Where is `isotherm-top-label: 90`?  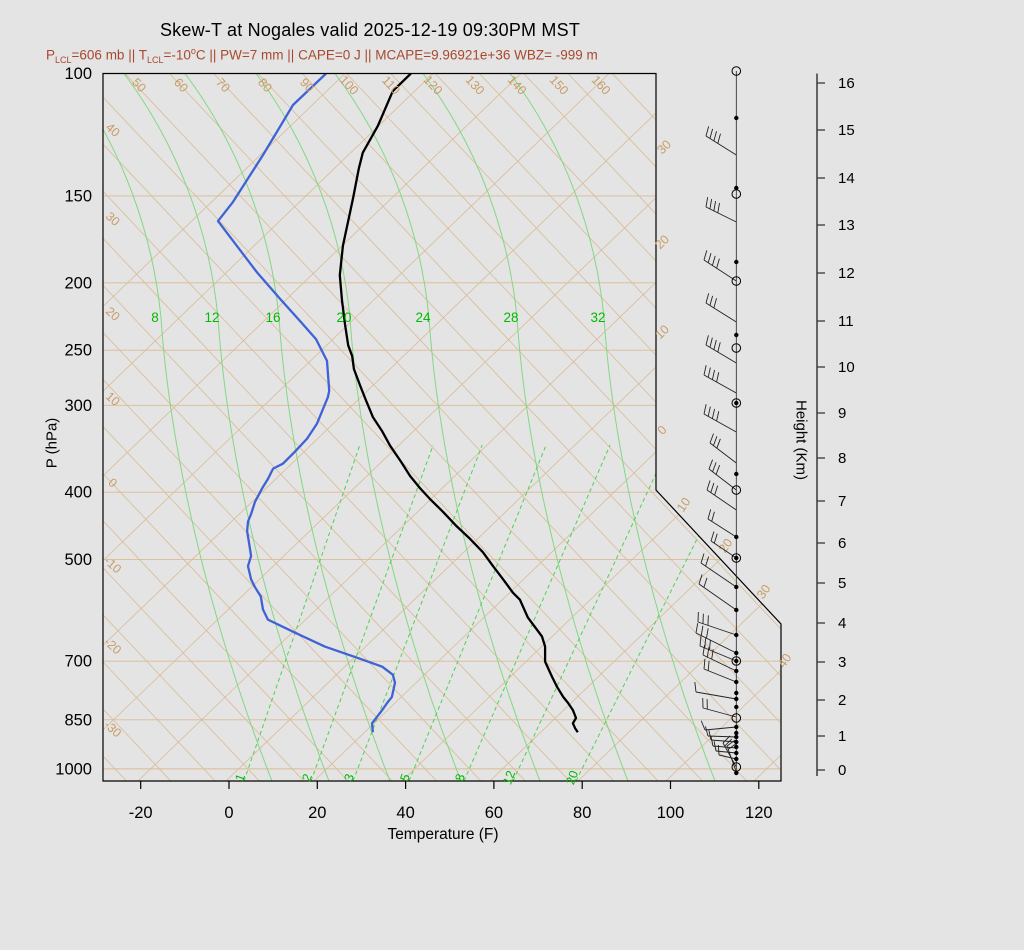
isotherm-top-label: 90 is located at coordinates (307, 85).